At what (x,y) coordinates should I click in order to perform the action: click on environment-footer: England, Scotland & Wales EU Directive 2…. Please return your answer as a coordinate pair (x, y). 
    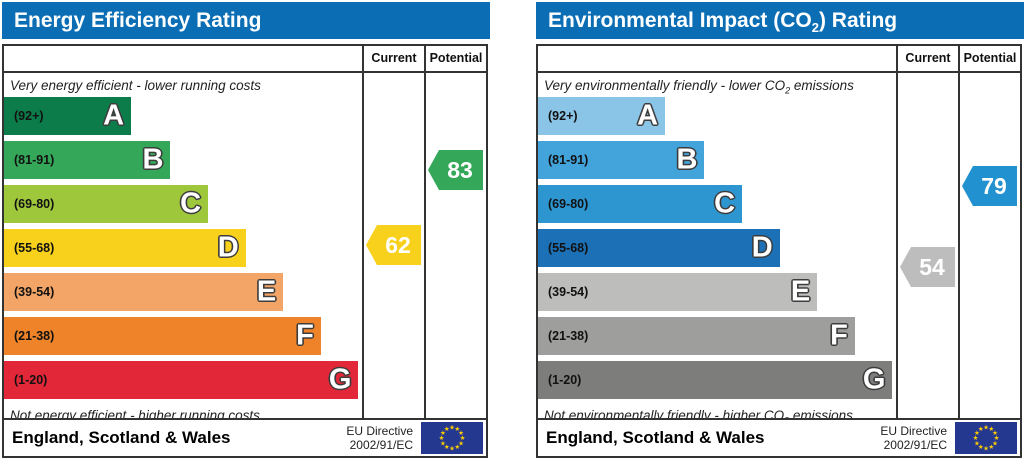
    Looking at the image, I should click on (779, 438).